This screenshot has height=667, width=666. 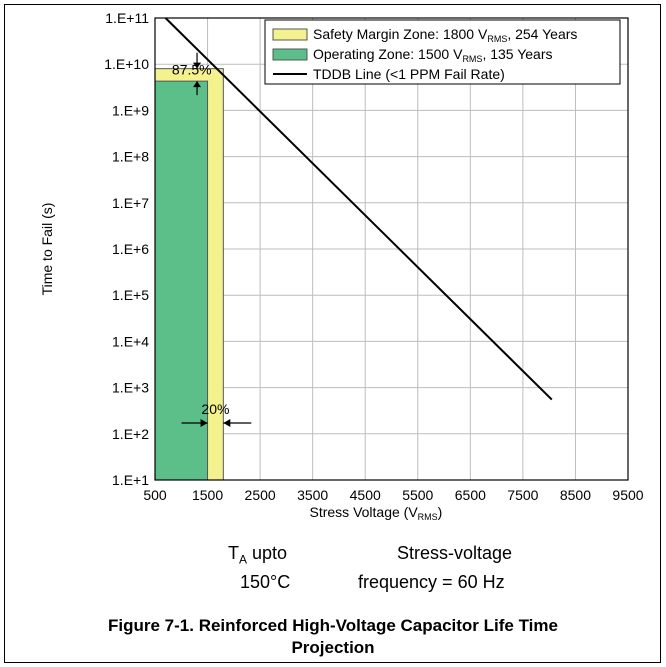 What do you see at coordinates (197, 65) in the screenshot?
I see `arrow-875-upper-head` at bounding box center [197, 65].